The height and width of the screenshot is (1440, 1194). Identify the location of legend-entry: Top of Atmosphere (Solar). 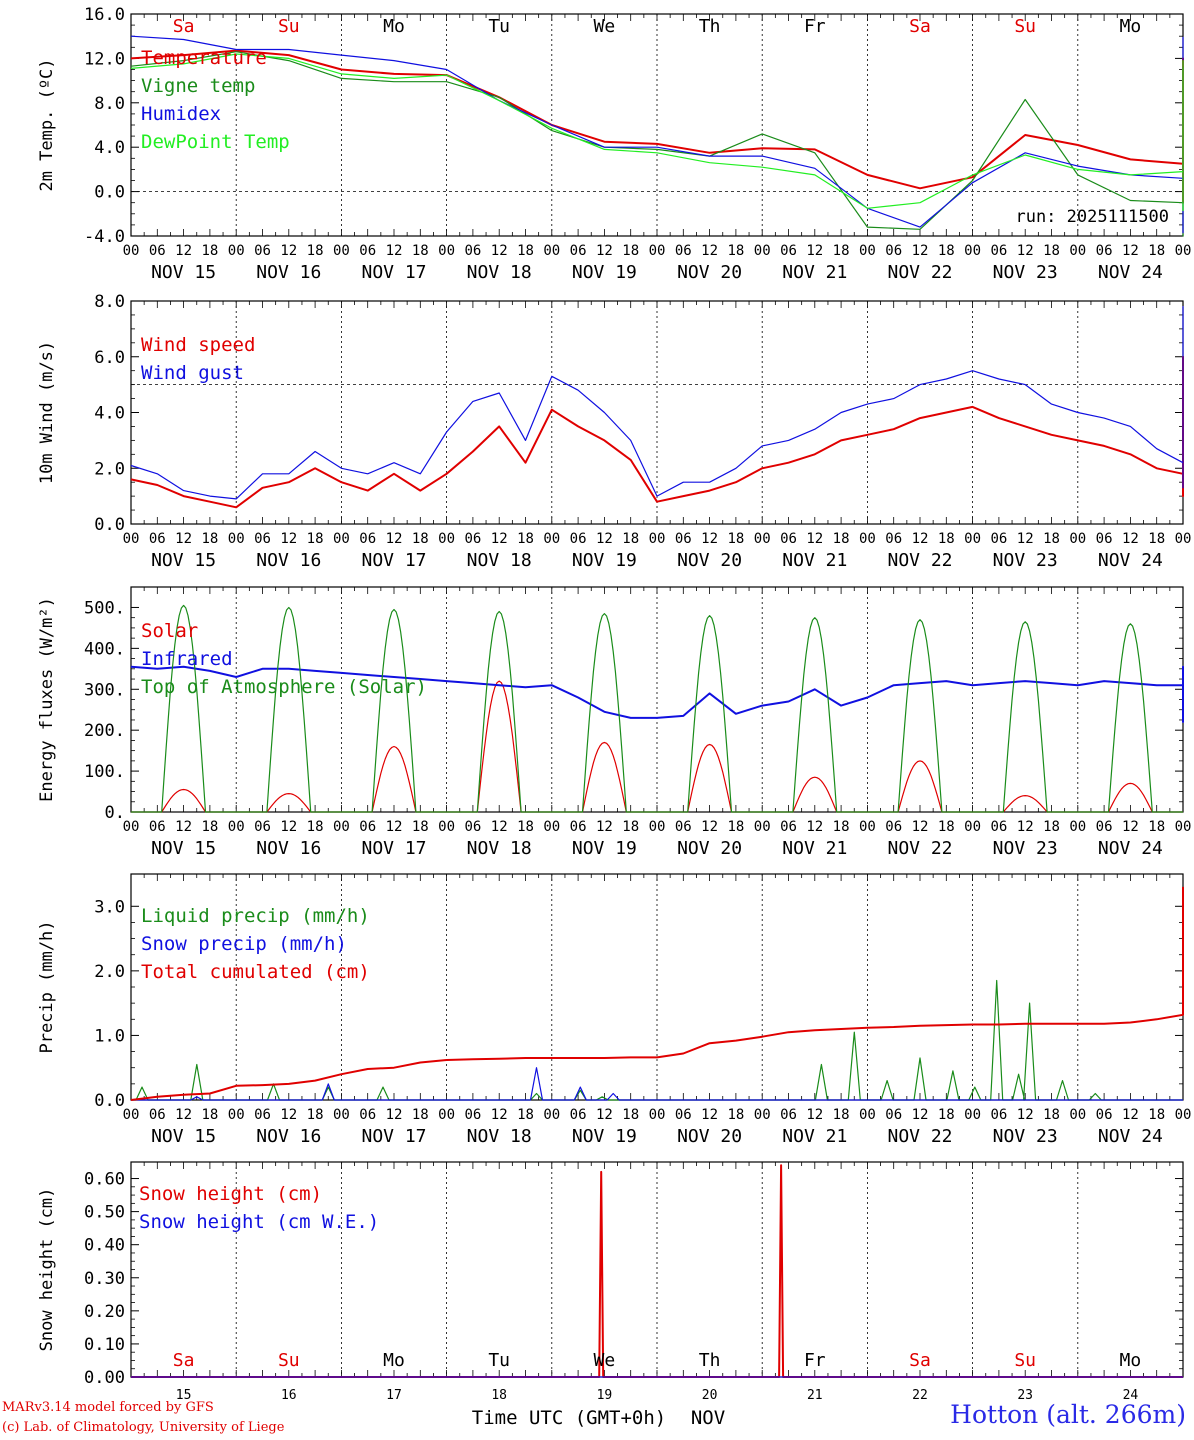
(284, 687).